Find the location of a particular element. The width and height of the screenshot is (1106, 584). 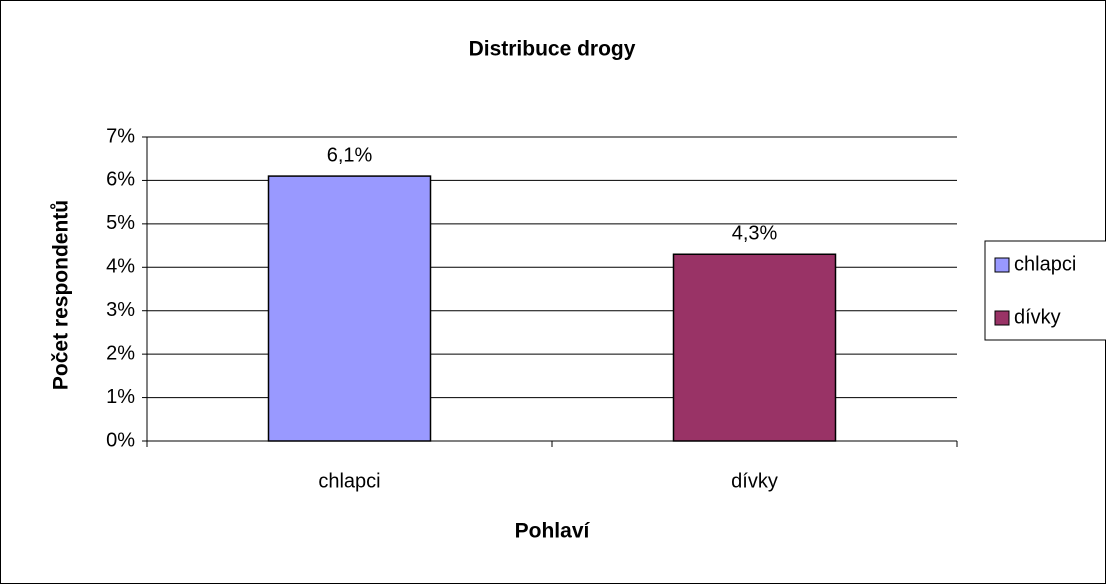

x-axis-title: Pohlaví is located at coordinates (553, 531).